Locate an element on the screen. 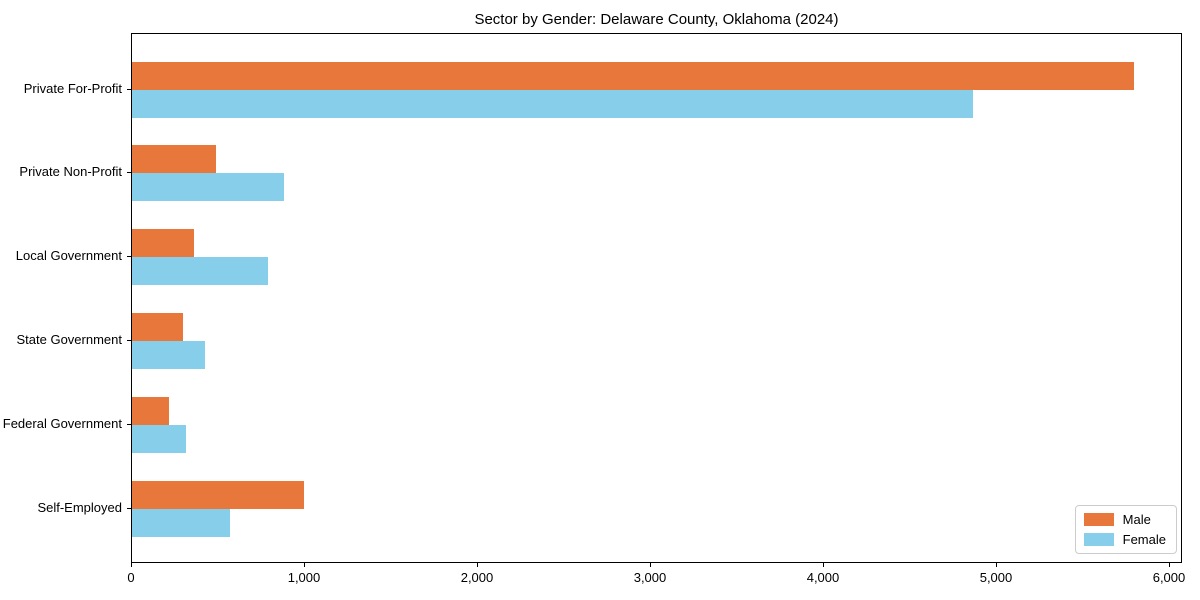  x-tick-label-3: 3,000 is located at coordinates (650, 577).